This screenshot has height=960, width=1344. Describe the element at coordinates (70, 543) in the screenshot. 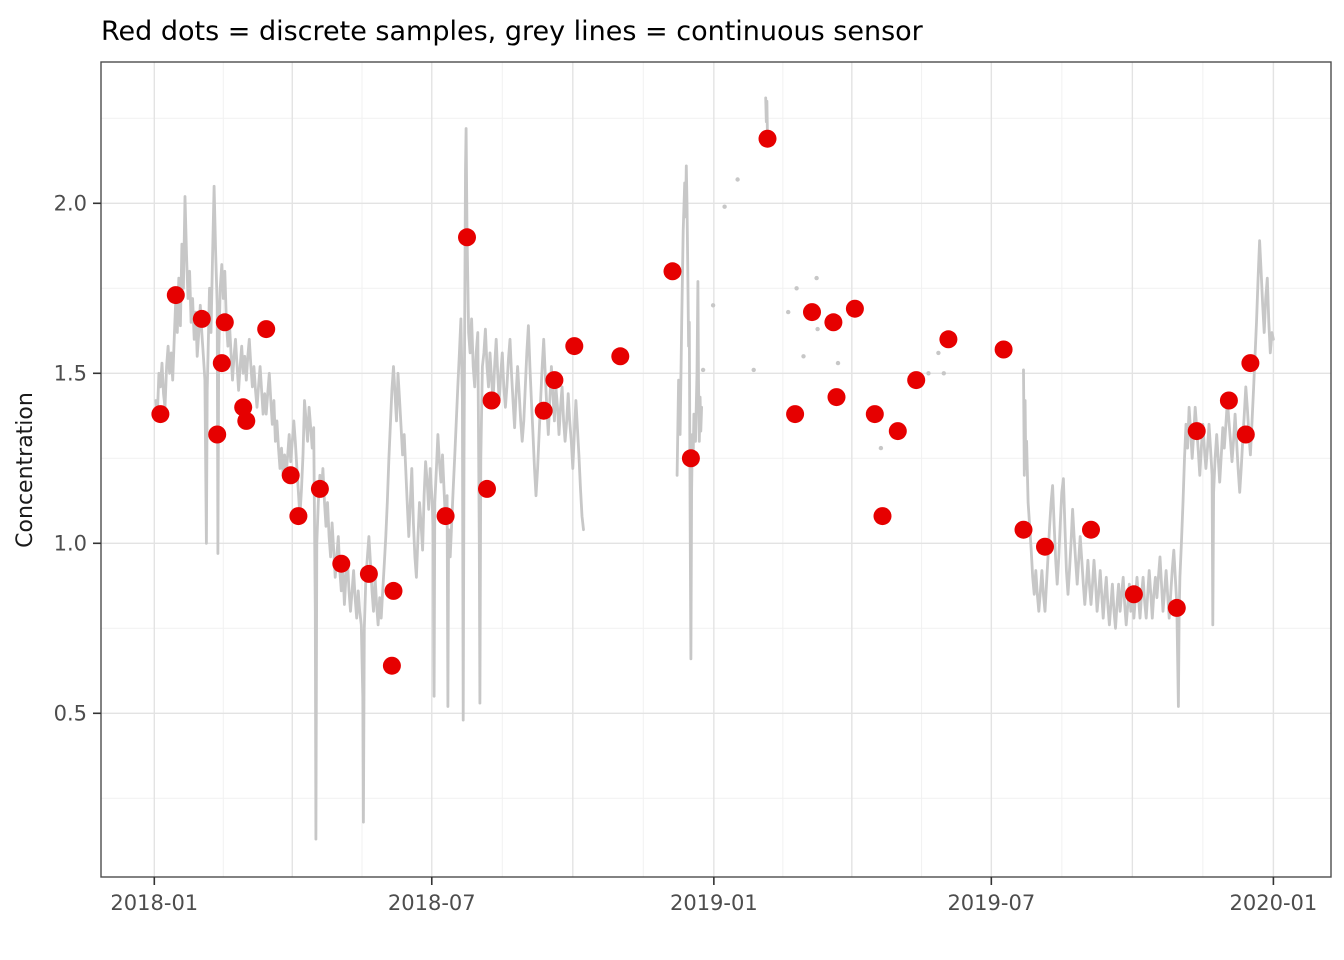

I see `y-tick-label: 1.0` at that location.